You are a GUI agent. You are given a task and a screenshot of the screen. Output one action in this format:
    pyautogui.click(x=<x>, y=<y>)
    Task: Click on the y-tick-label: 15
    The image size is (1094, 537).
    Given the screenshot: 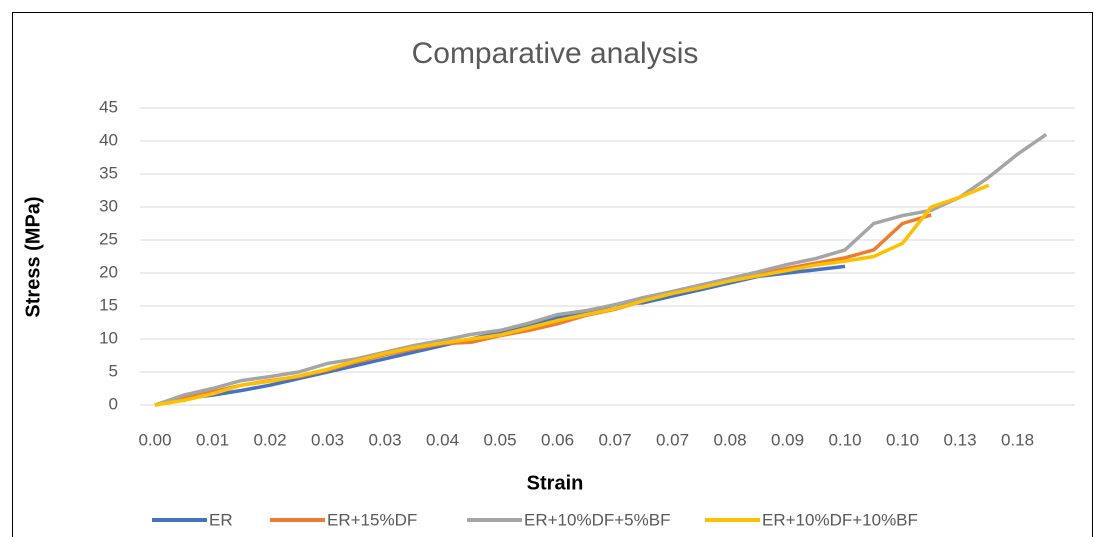 What is the action you would take?
    pyautogui.click(x=108, y=304)
    